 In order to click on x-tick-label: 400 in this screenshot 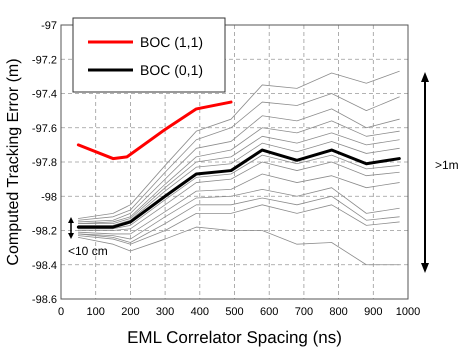, I will do `click(199, 312)`.